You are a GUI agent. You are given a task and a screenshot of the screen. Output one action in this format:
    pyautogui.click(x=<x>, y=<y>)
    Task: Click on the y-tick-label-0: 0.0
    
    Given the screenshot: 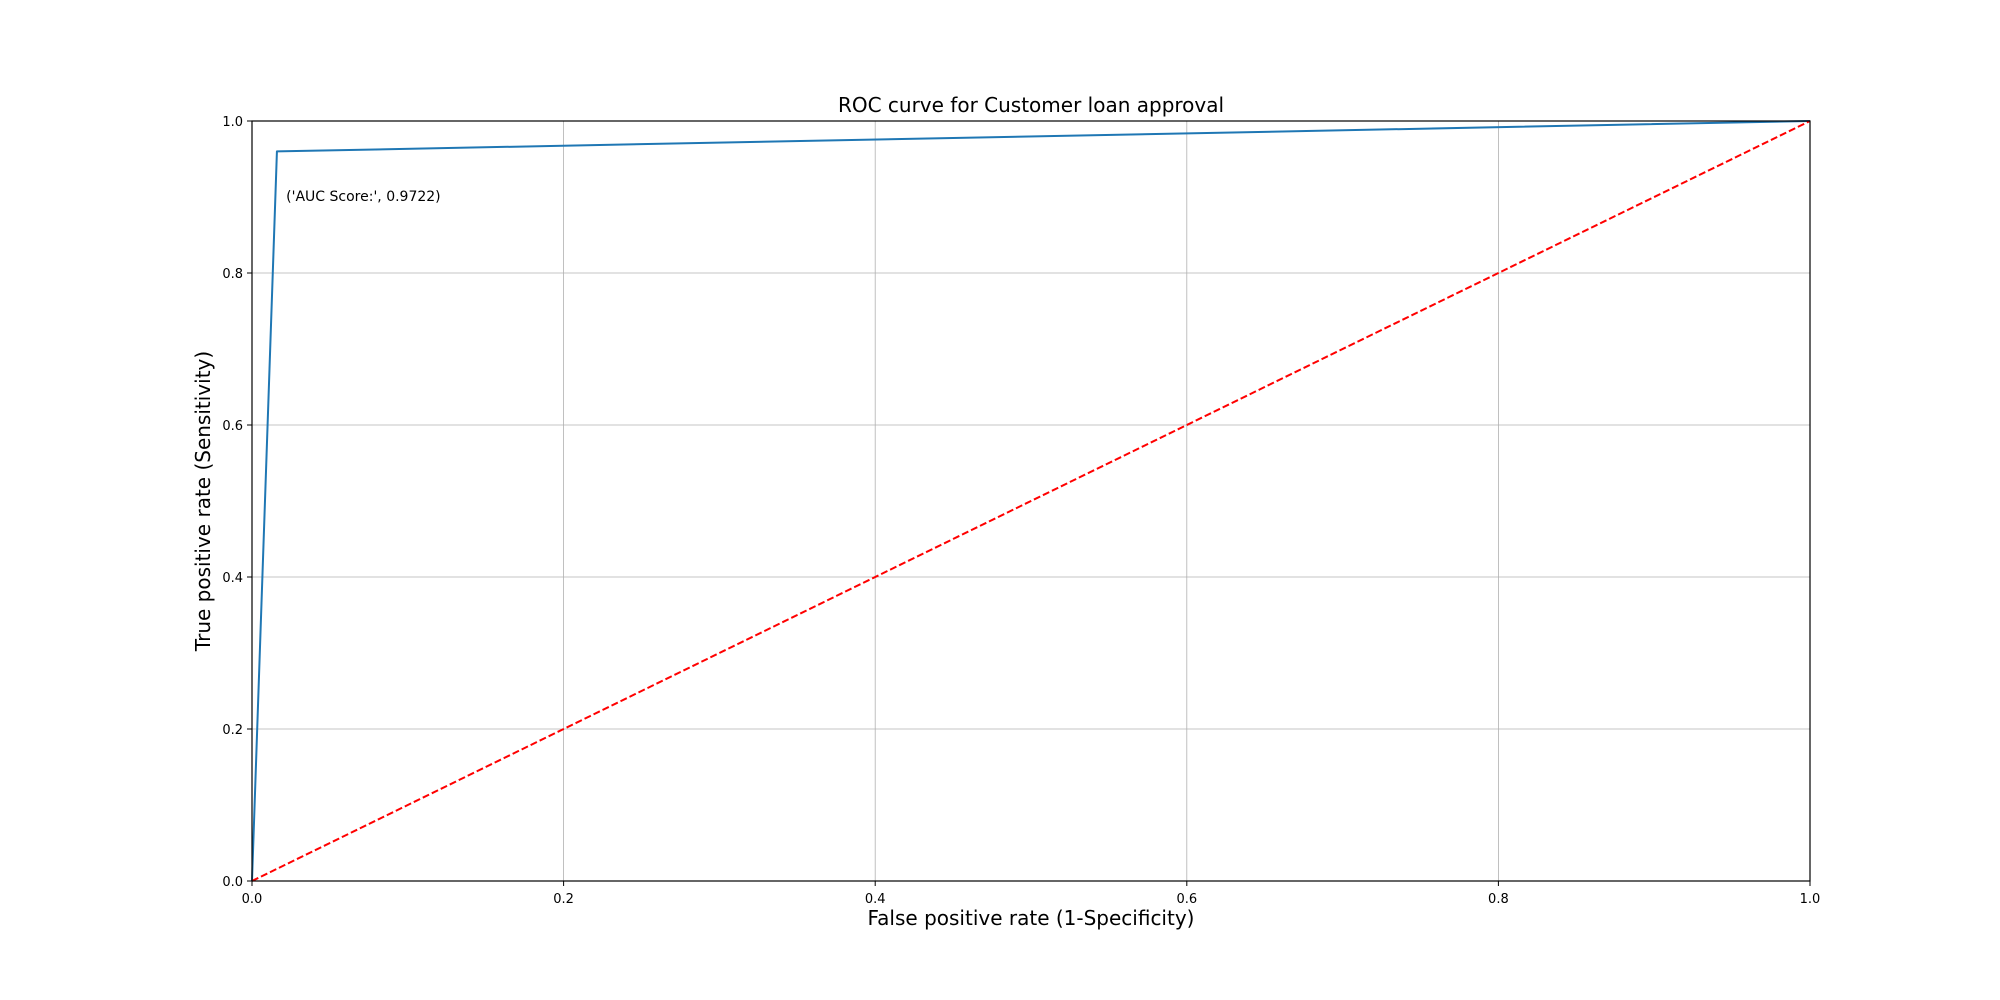 What is the action you would take?
    pyautogui.click(x=232, y=882)
    